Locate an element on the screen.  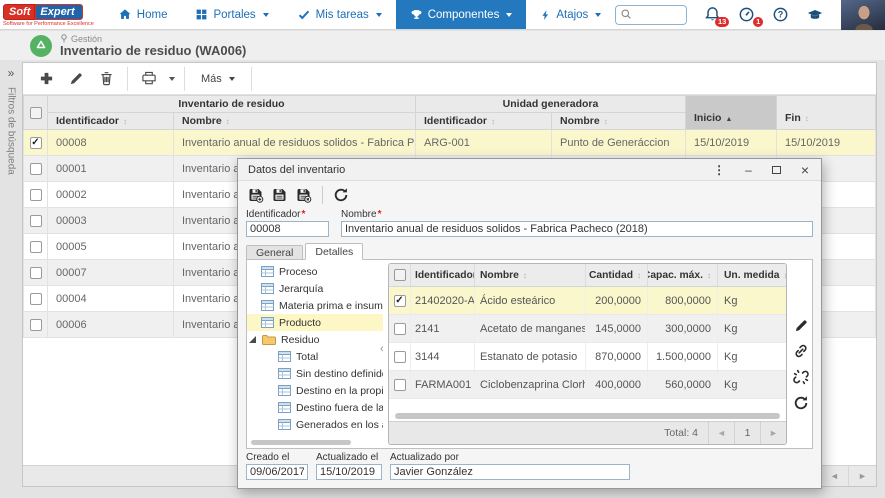
actualizado-por-field is located at coordinates (510, 472).